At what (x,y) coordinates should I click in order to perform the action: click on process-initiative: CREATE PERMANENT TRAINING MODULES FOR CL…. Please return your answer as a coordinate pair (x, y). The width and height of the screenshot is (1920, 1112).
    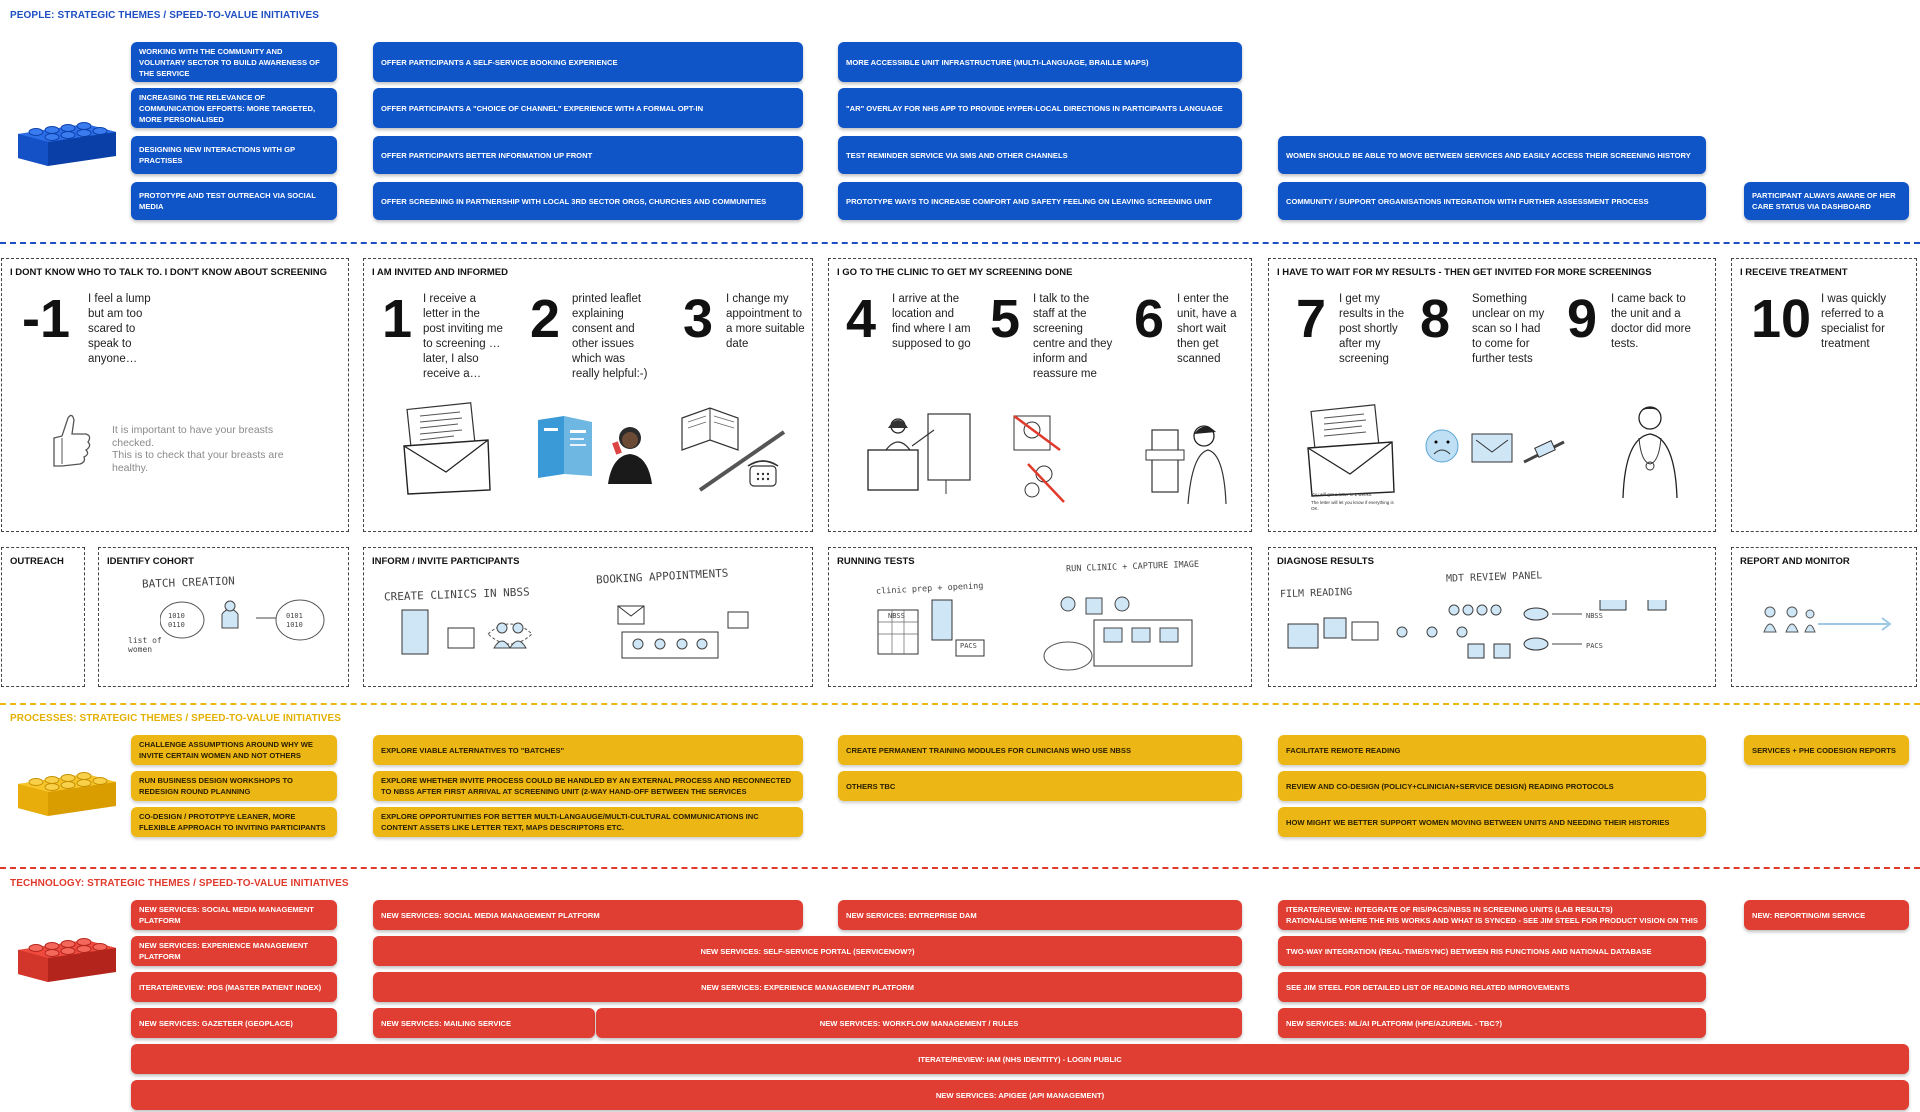
    Looking at the image, I should click on (1040, 750).